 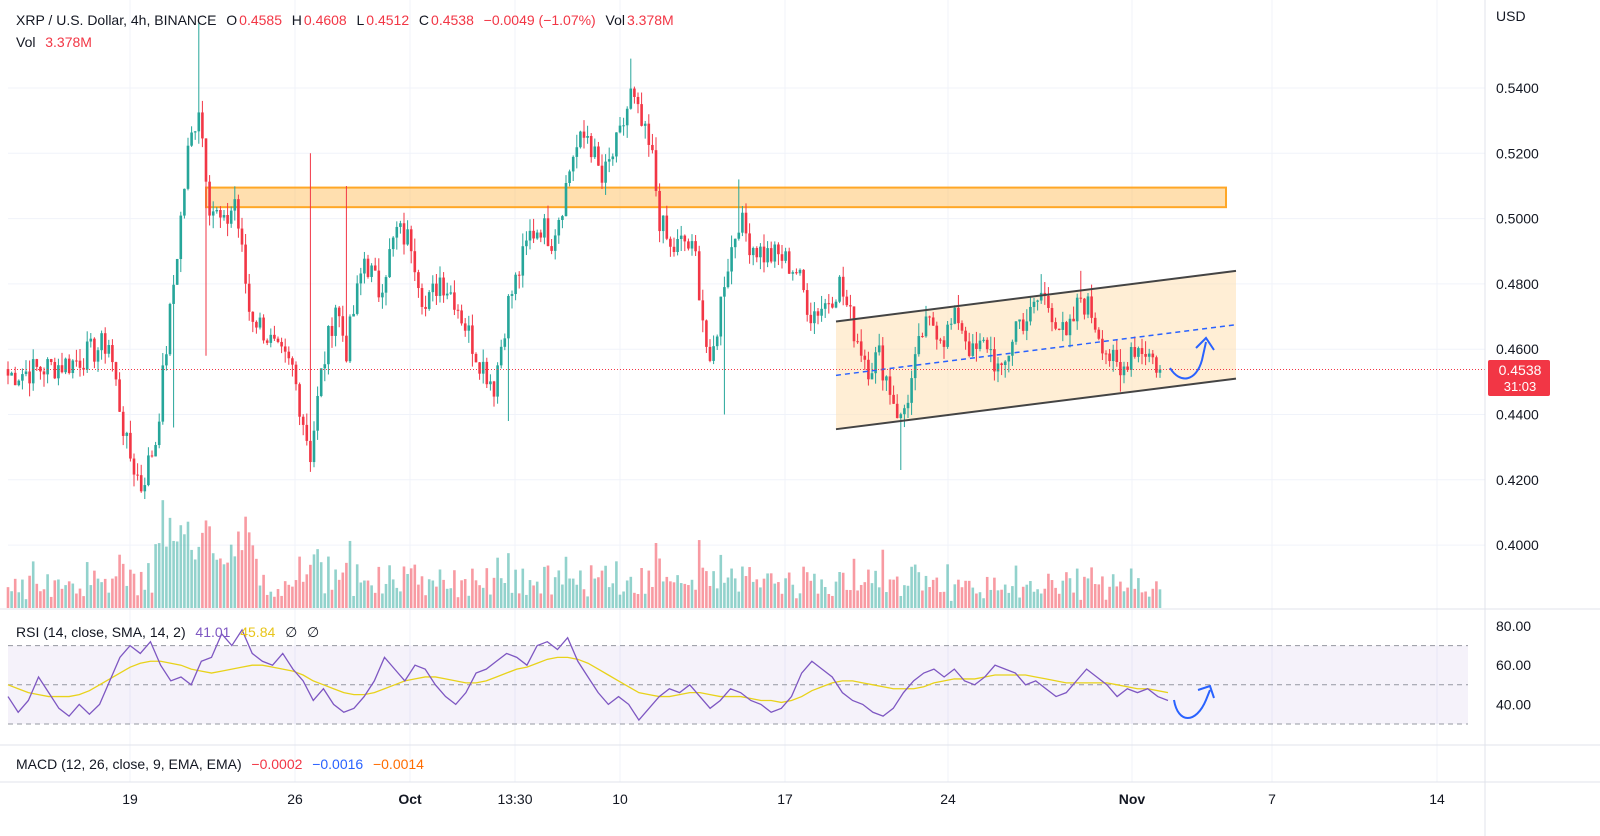 I want to click on symbol-title: XRP / U.S. Dollar, 4h, BINANCE, so click(x=116, y=20).